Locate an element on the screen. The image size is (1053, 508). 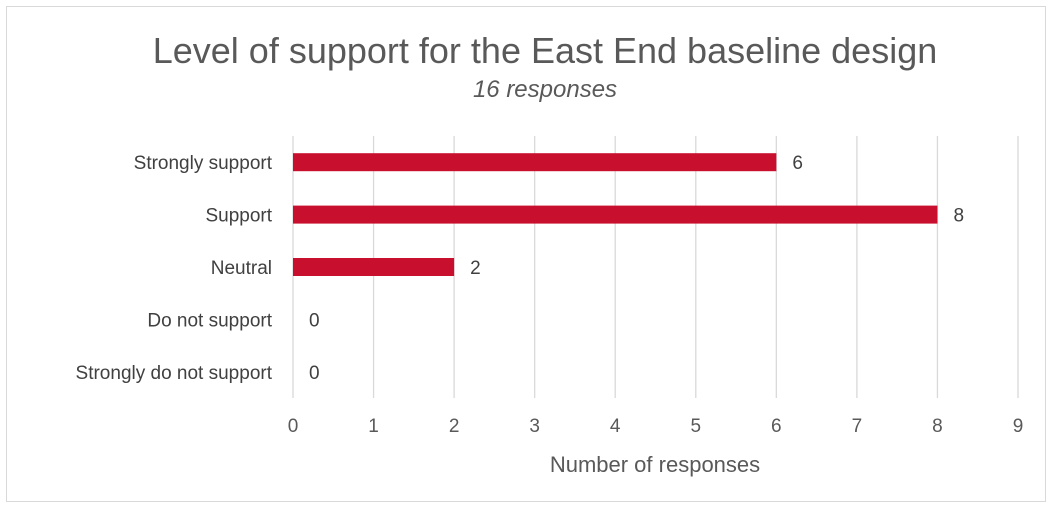
category-label: Neutral is located at coordinates (241, 268).